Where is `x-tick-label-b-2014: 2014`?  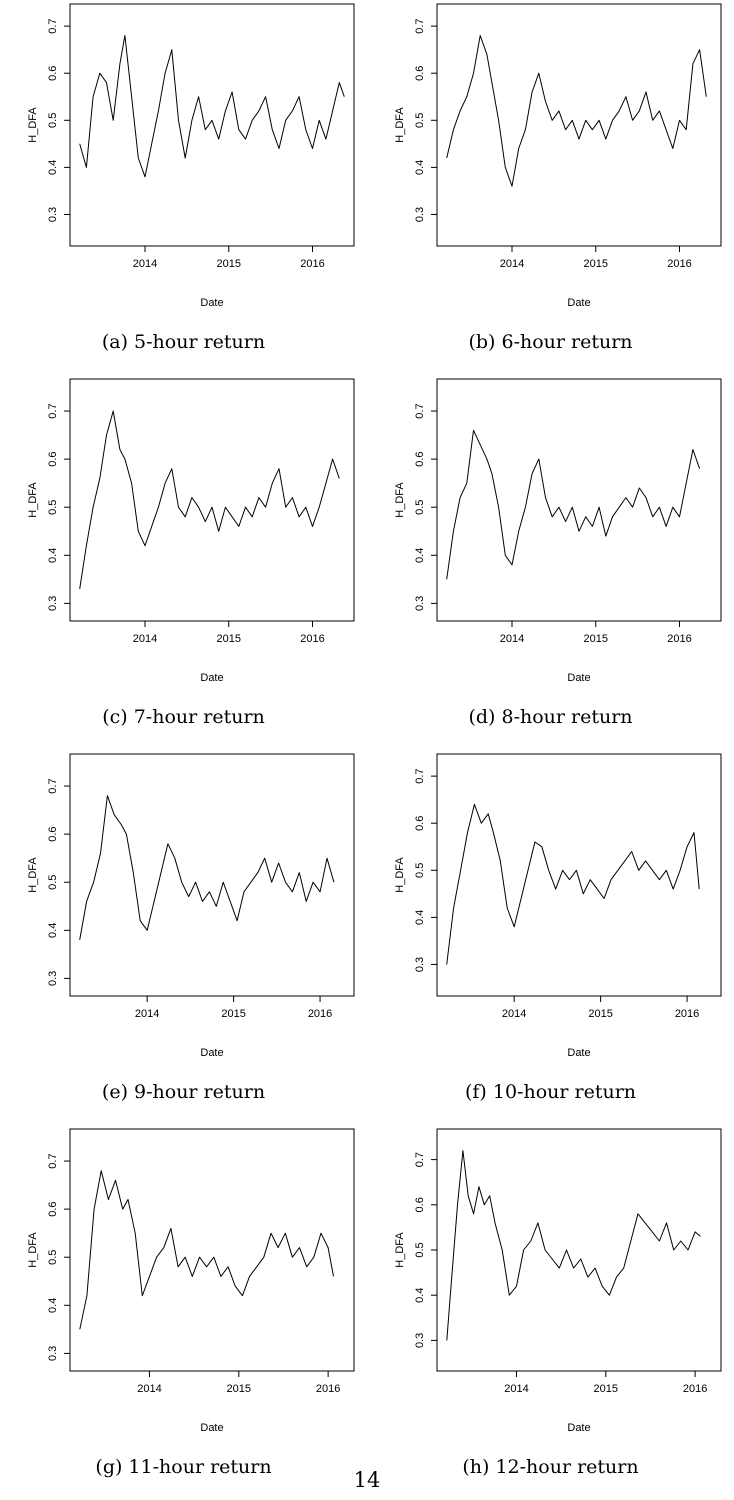 x-tick-label-b-2014: 2014 is located at coordinates (512, 264).